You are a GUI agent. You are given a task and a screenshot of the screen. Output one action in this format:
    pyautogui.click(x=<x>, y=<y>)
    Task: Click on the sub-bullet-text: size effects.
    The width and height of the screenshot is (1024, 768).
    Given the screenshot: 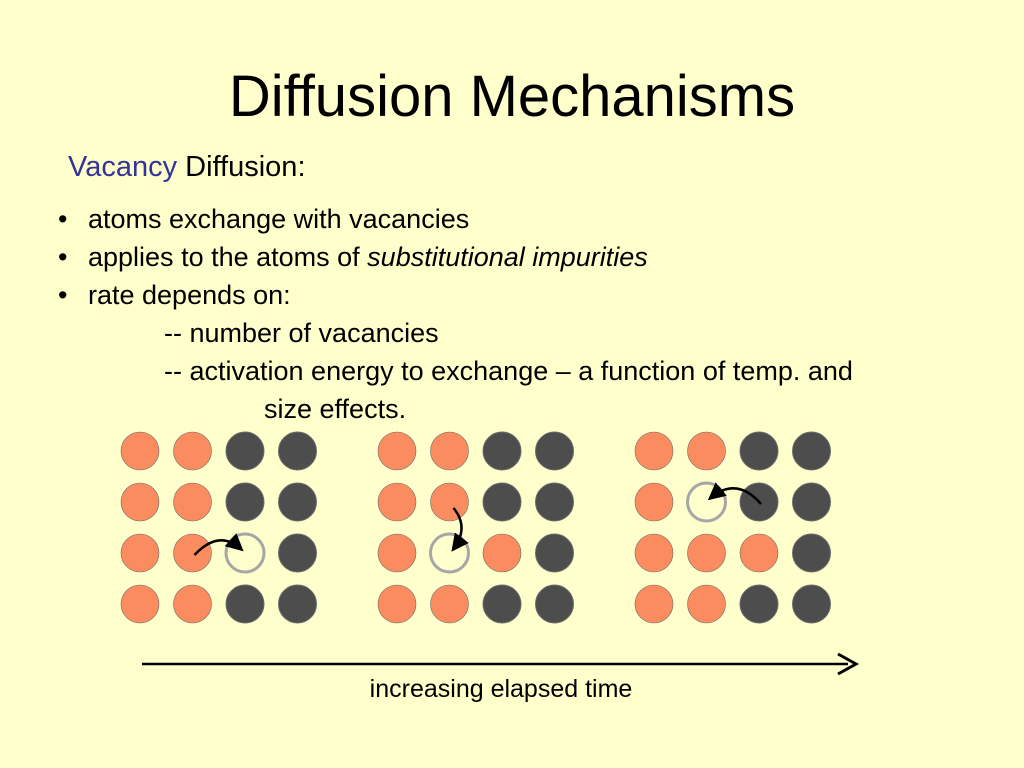 What is the action you would take?
    pyautogui.click(x=335, y=409)
    